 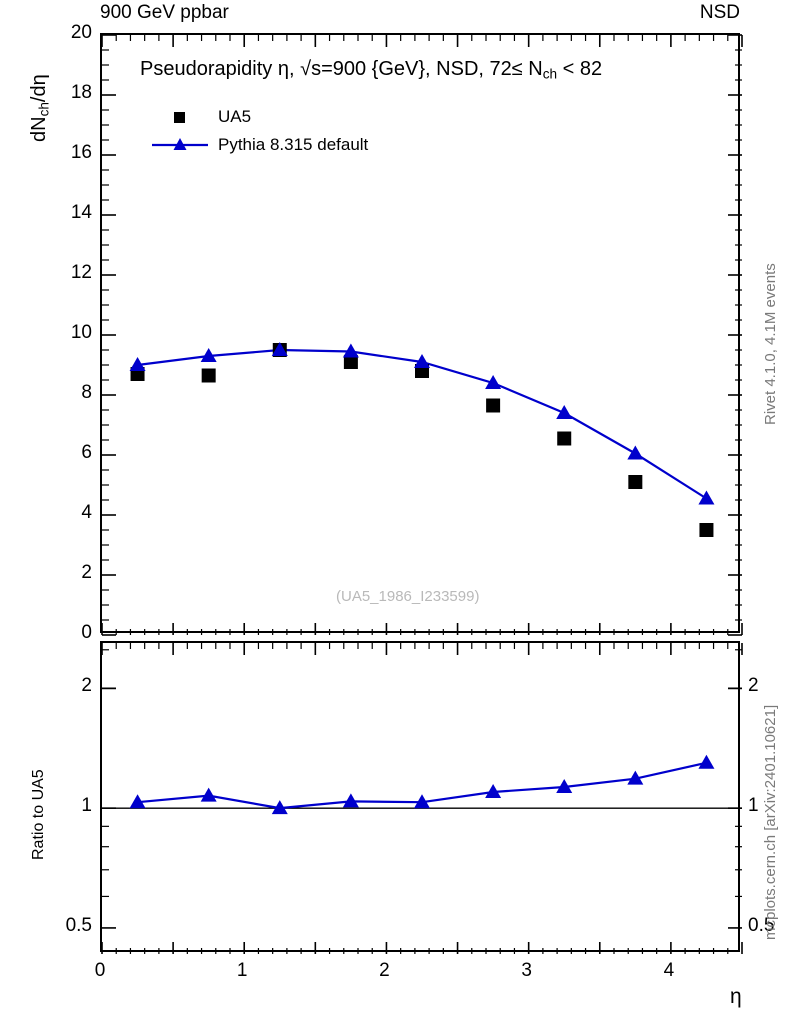 What do you see at coordinates (44, 109) in the screenshot?
I see `y-title-sub: ch` at bounding box center [44, 109].